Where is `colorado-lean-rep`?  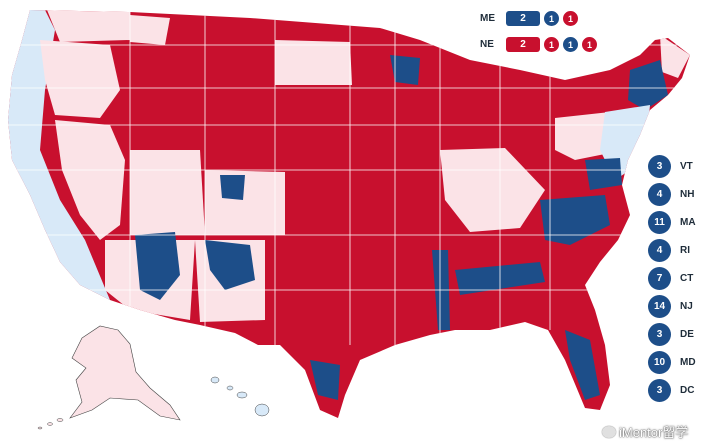
colorado-lean-rep is located at coordinates (245, 202).